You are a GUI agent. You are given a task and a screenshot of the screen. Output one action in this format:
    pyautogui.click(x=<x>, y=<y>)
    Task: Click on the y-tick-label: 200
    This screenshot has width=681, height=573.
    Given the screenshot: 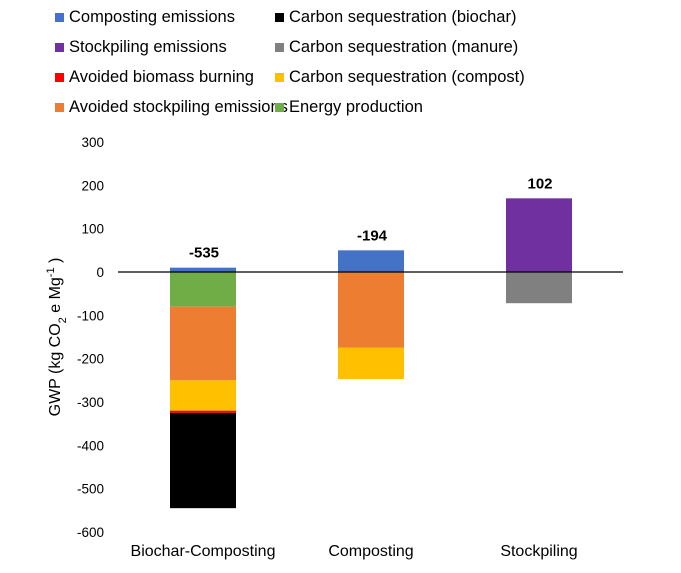 What is the action you would take?
    pyautogui.click(x=92, y=185)
    